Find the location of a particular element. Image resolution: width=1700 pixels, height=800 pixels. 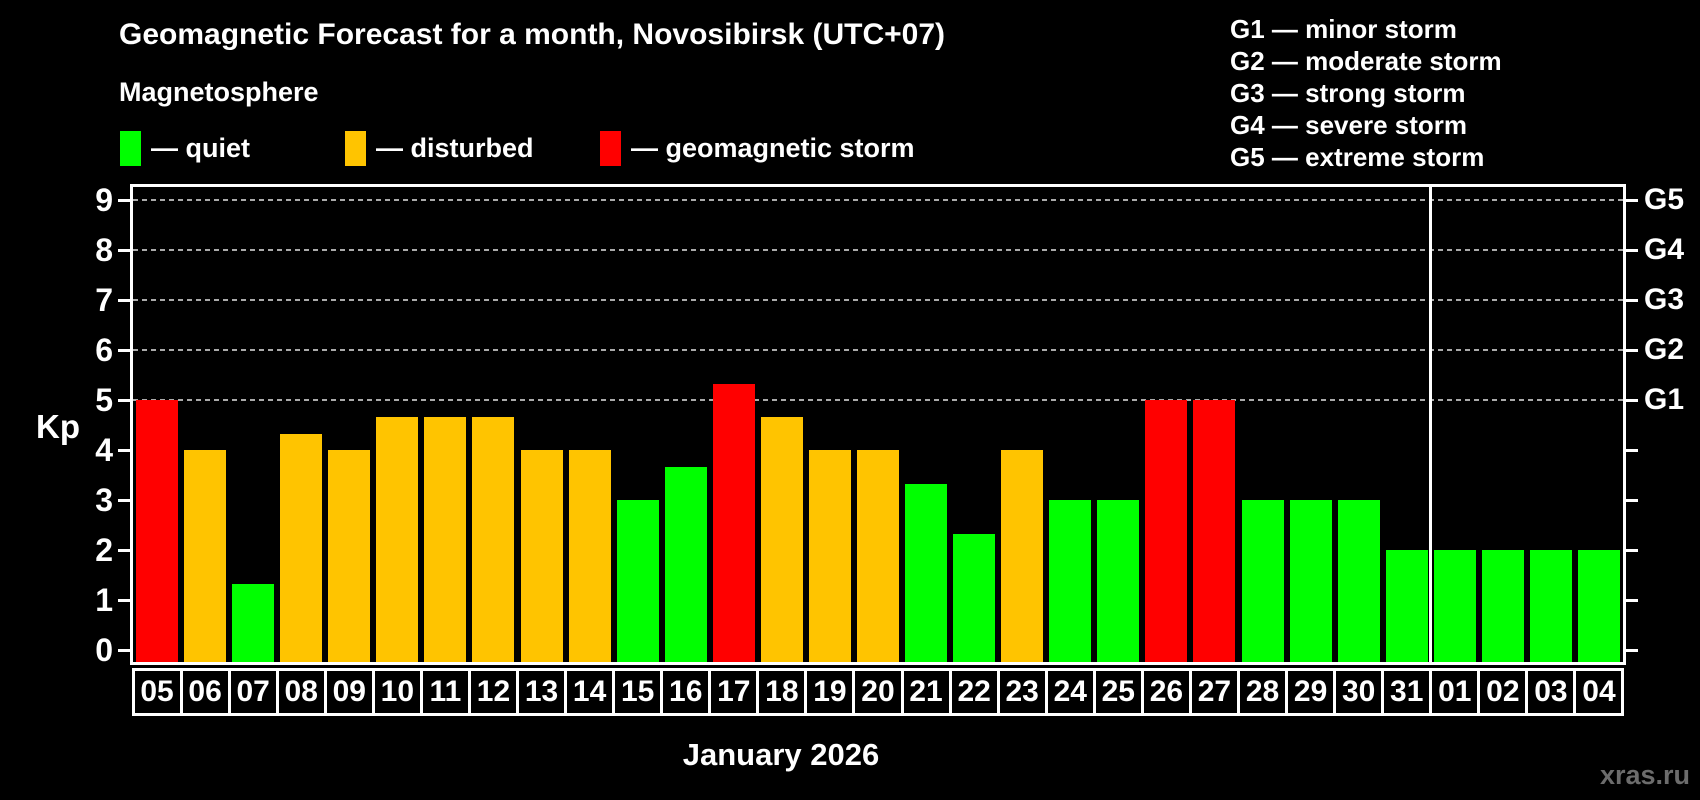

legend-swatch-quiet-icon is located at coordinates (130, 148).